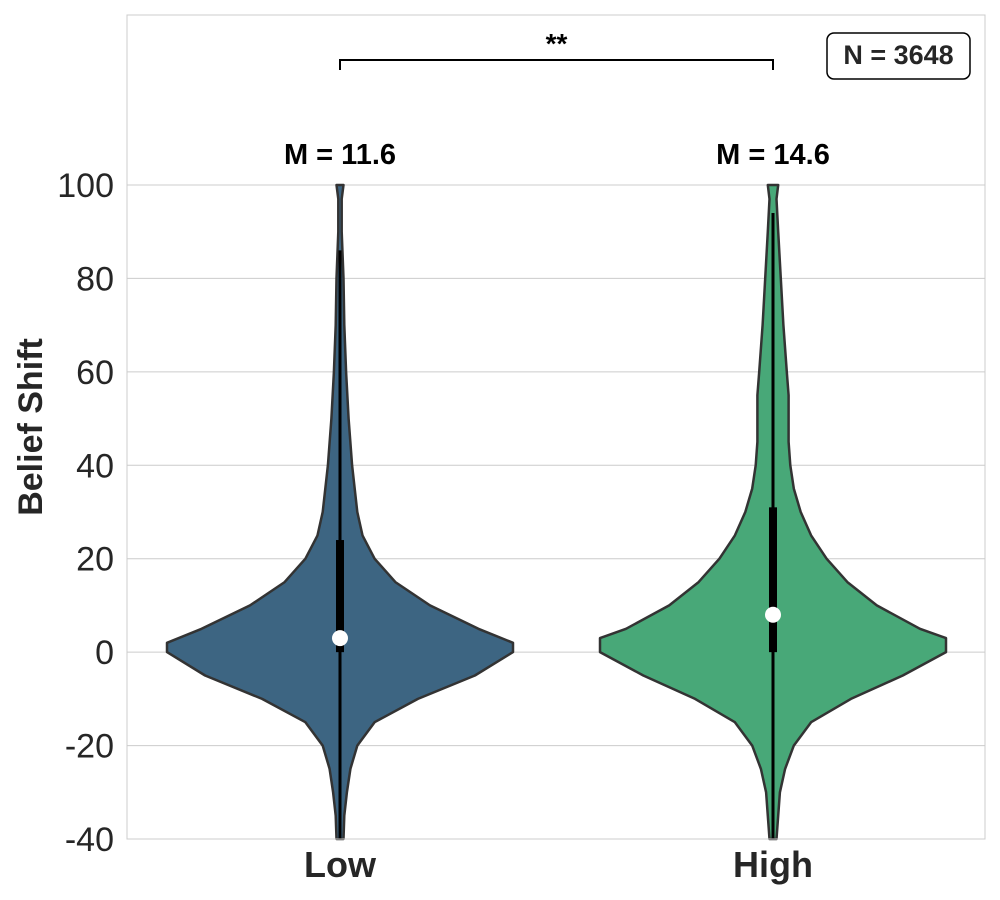  Describe the element at coordinates (773, 864) in the screenshot. I see `x-tick-label-high: High` at that location.